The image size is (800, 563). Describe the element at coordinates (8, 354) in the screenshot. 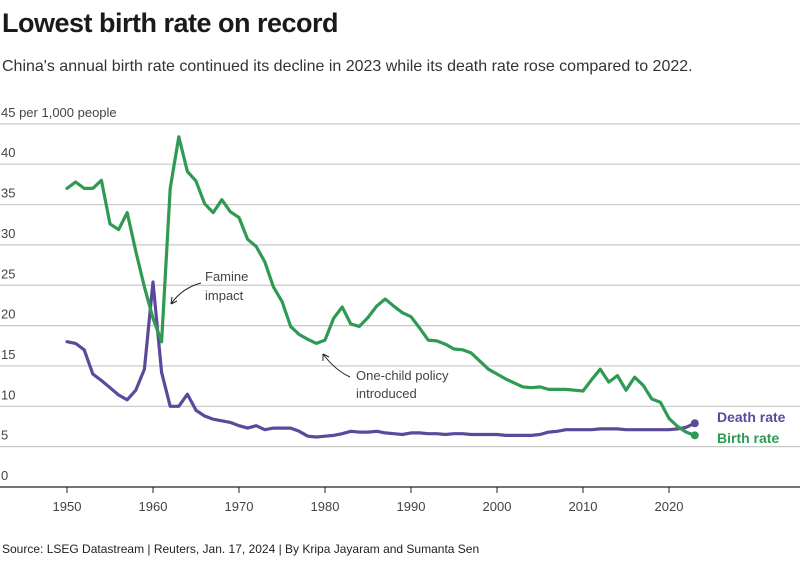

I see `y-tick-label: 15` at that location.